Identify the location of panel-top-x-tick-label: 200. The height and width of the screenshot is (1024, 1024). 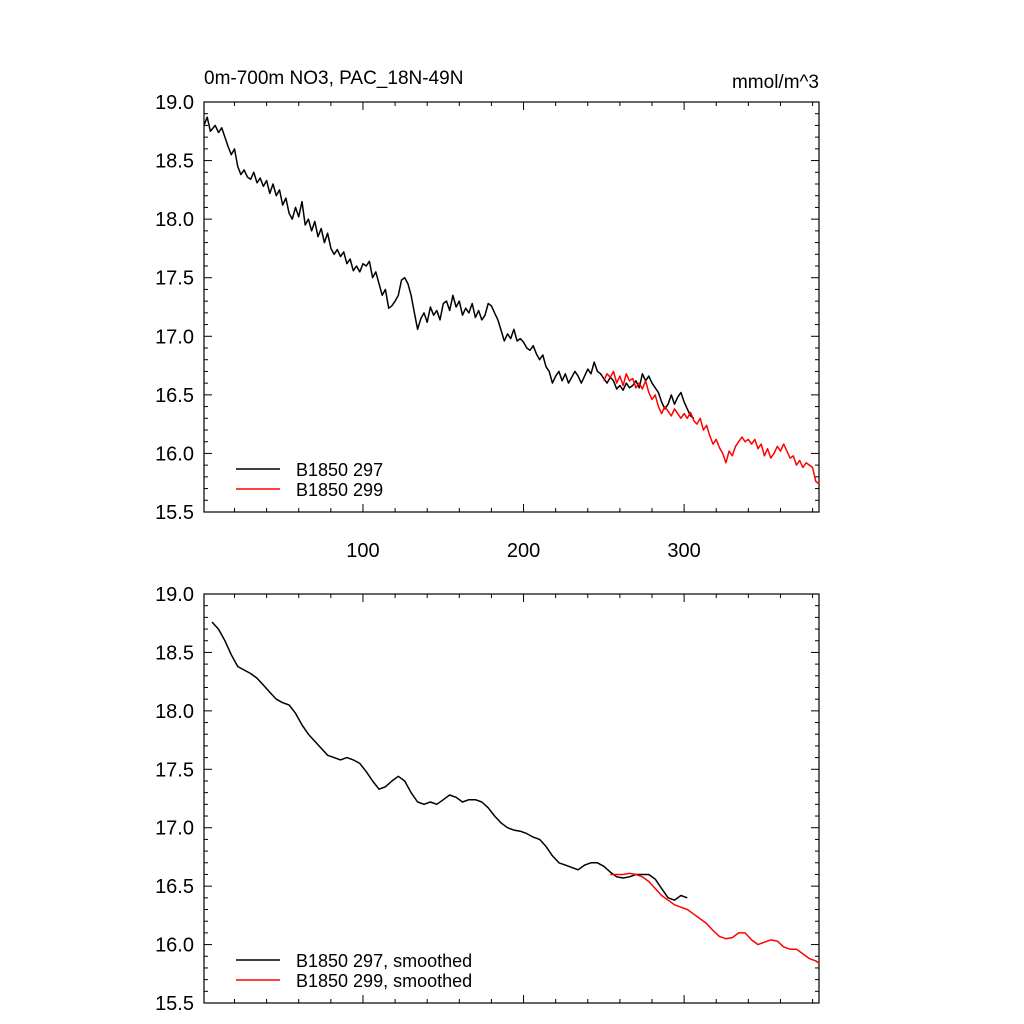
(523, 551).